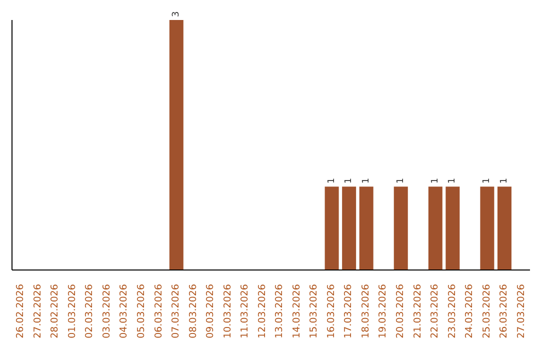 The image size is (540, 340). Describe the element at coordinates (452, 311) in the screenshot. I see `x-tick-label: 23.03.2026` at that location.